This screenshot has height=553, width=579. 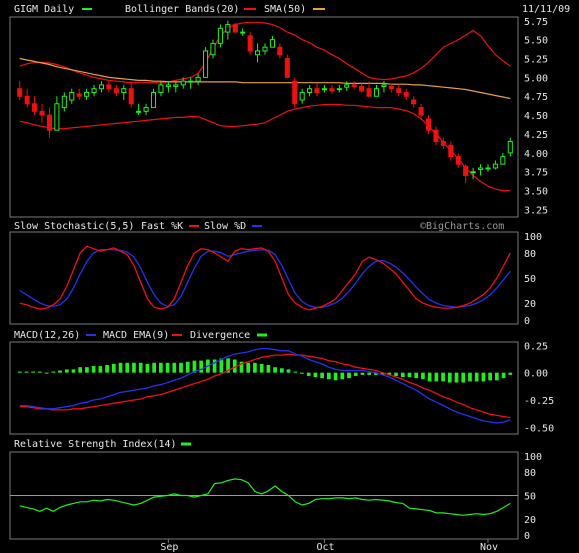 What do you see at coordinates (527, 536) in the screenshot?
I see `rsi-tick-label: 0` at bounding box center [527, 536].